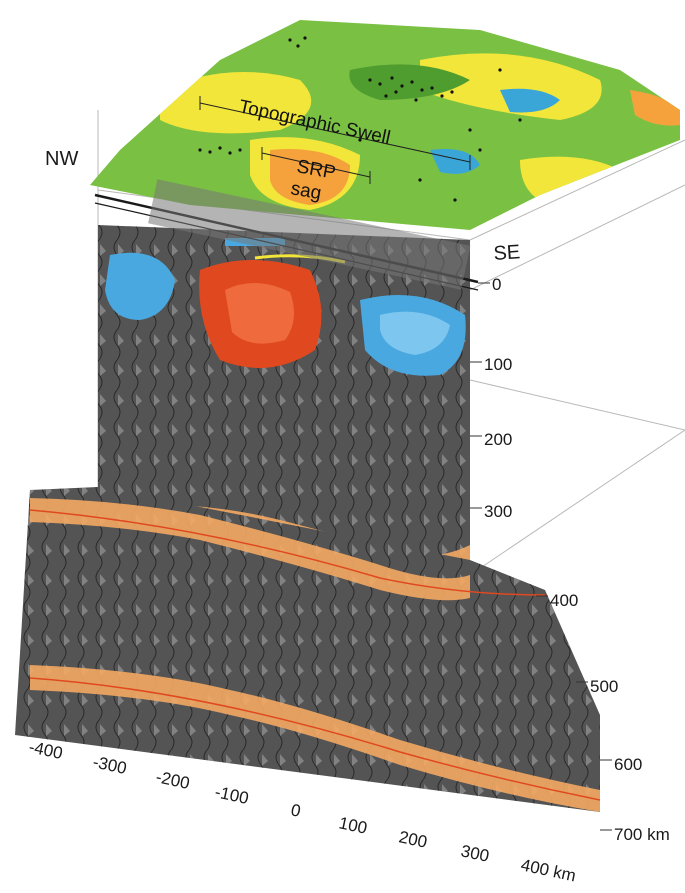  Describe the element at coordinates (498, 439) in the screenshot. I see `depth-tick-200: 200` at that location.